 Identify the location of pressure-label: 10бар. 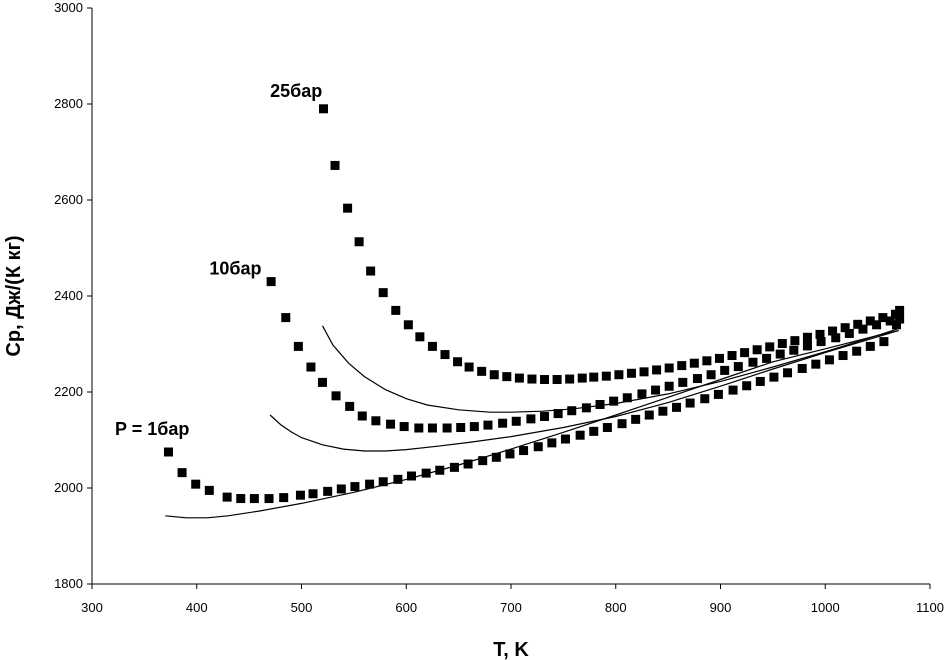
(235, 268).